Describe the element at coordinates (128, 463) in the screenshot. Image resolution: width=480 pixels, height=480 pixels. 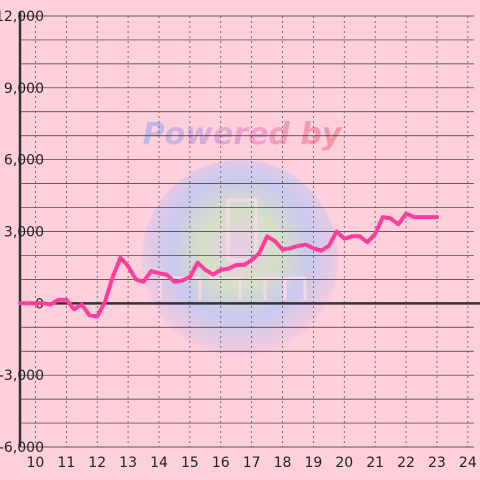
I see `x-tick-label: 13` at that location.